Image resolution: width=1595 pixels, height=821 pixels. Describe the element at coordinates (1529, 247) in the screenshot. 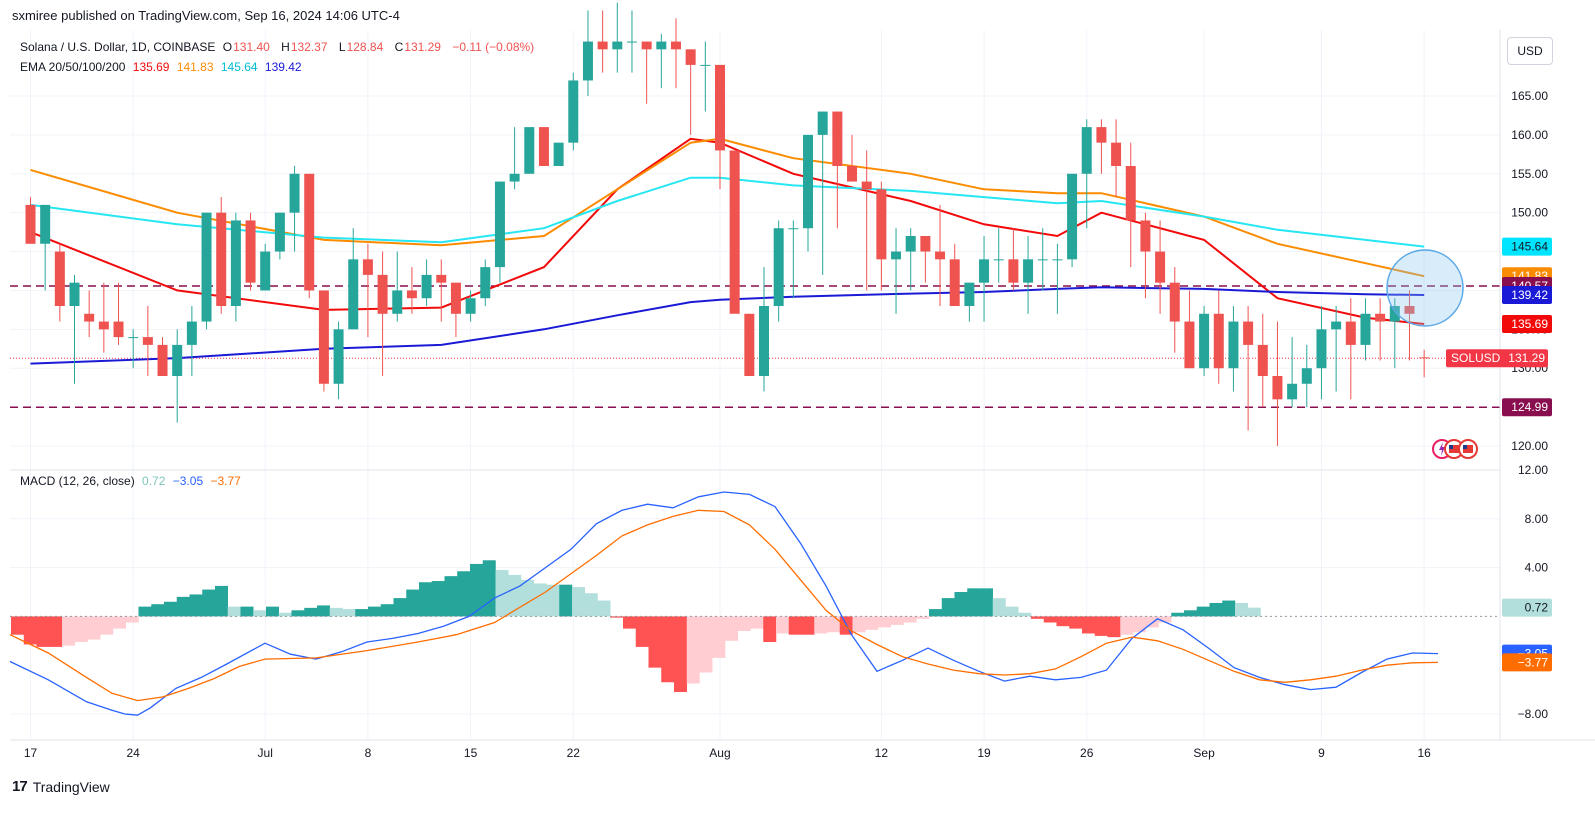

I see `price-tag-label: 145.64` at that location.